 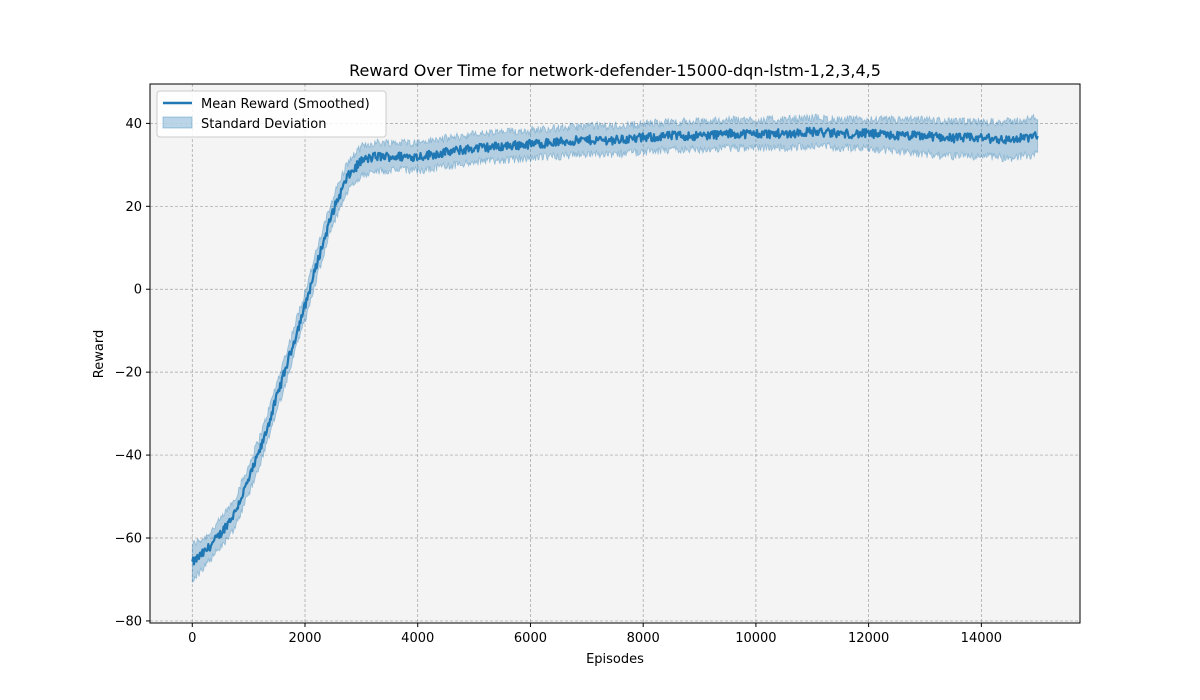 What do you see at coordinates (285, 104) in the screenshot?
I see `legend-label-mean: Mean Reward (Smoothed)` at bounding box center [285, 104].